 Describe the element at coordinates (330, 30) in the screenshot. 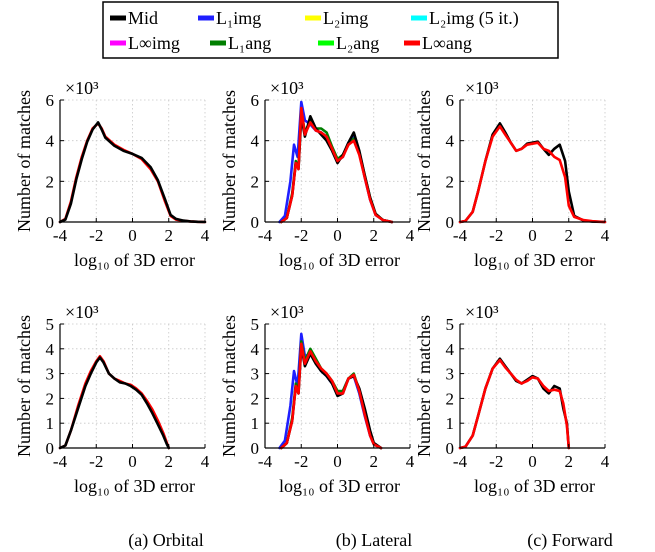

I see `legend-box` at that location.